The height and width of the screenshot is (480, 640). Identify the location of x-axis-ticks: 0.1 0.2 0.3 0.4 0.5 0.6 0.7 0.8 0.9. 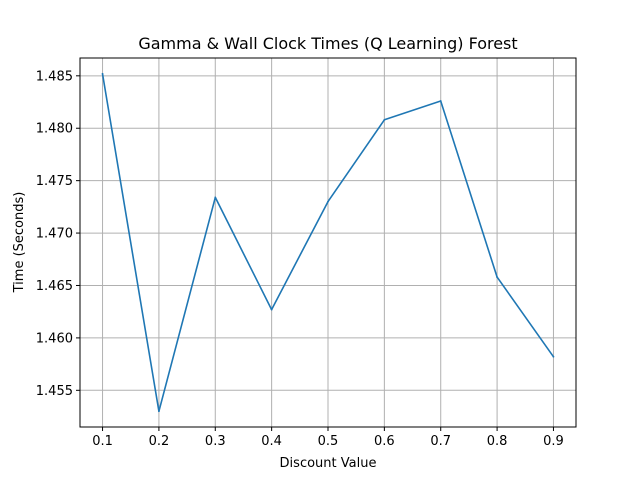
(328, 438).